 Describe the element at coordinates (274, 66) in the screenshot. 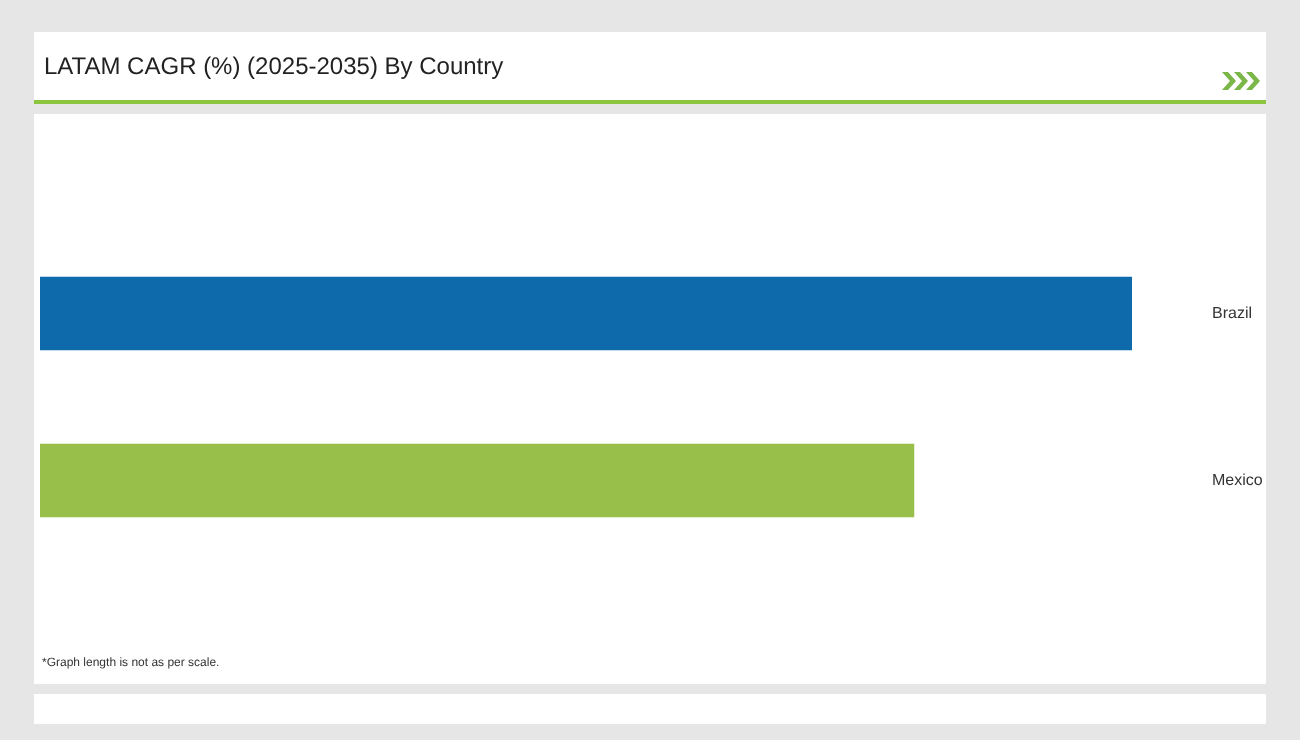

I see `chart-title: LATAM CAGR (%) (2025-2035) By Country` at that location.